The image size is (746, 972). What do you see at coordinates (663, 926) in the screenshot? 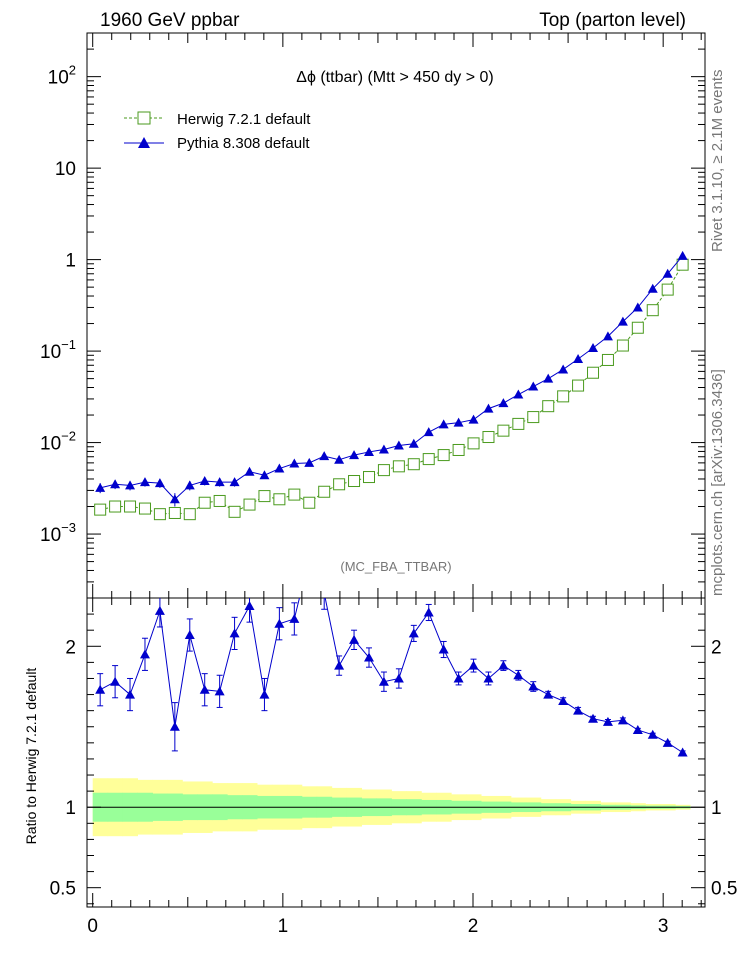
I see `ratio-x-tick-label: 3` at bounding box center [663, 926].